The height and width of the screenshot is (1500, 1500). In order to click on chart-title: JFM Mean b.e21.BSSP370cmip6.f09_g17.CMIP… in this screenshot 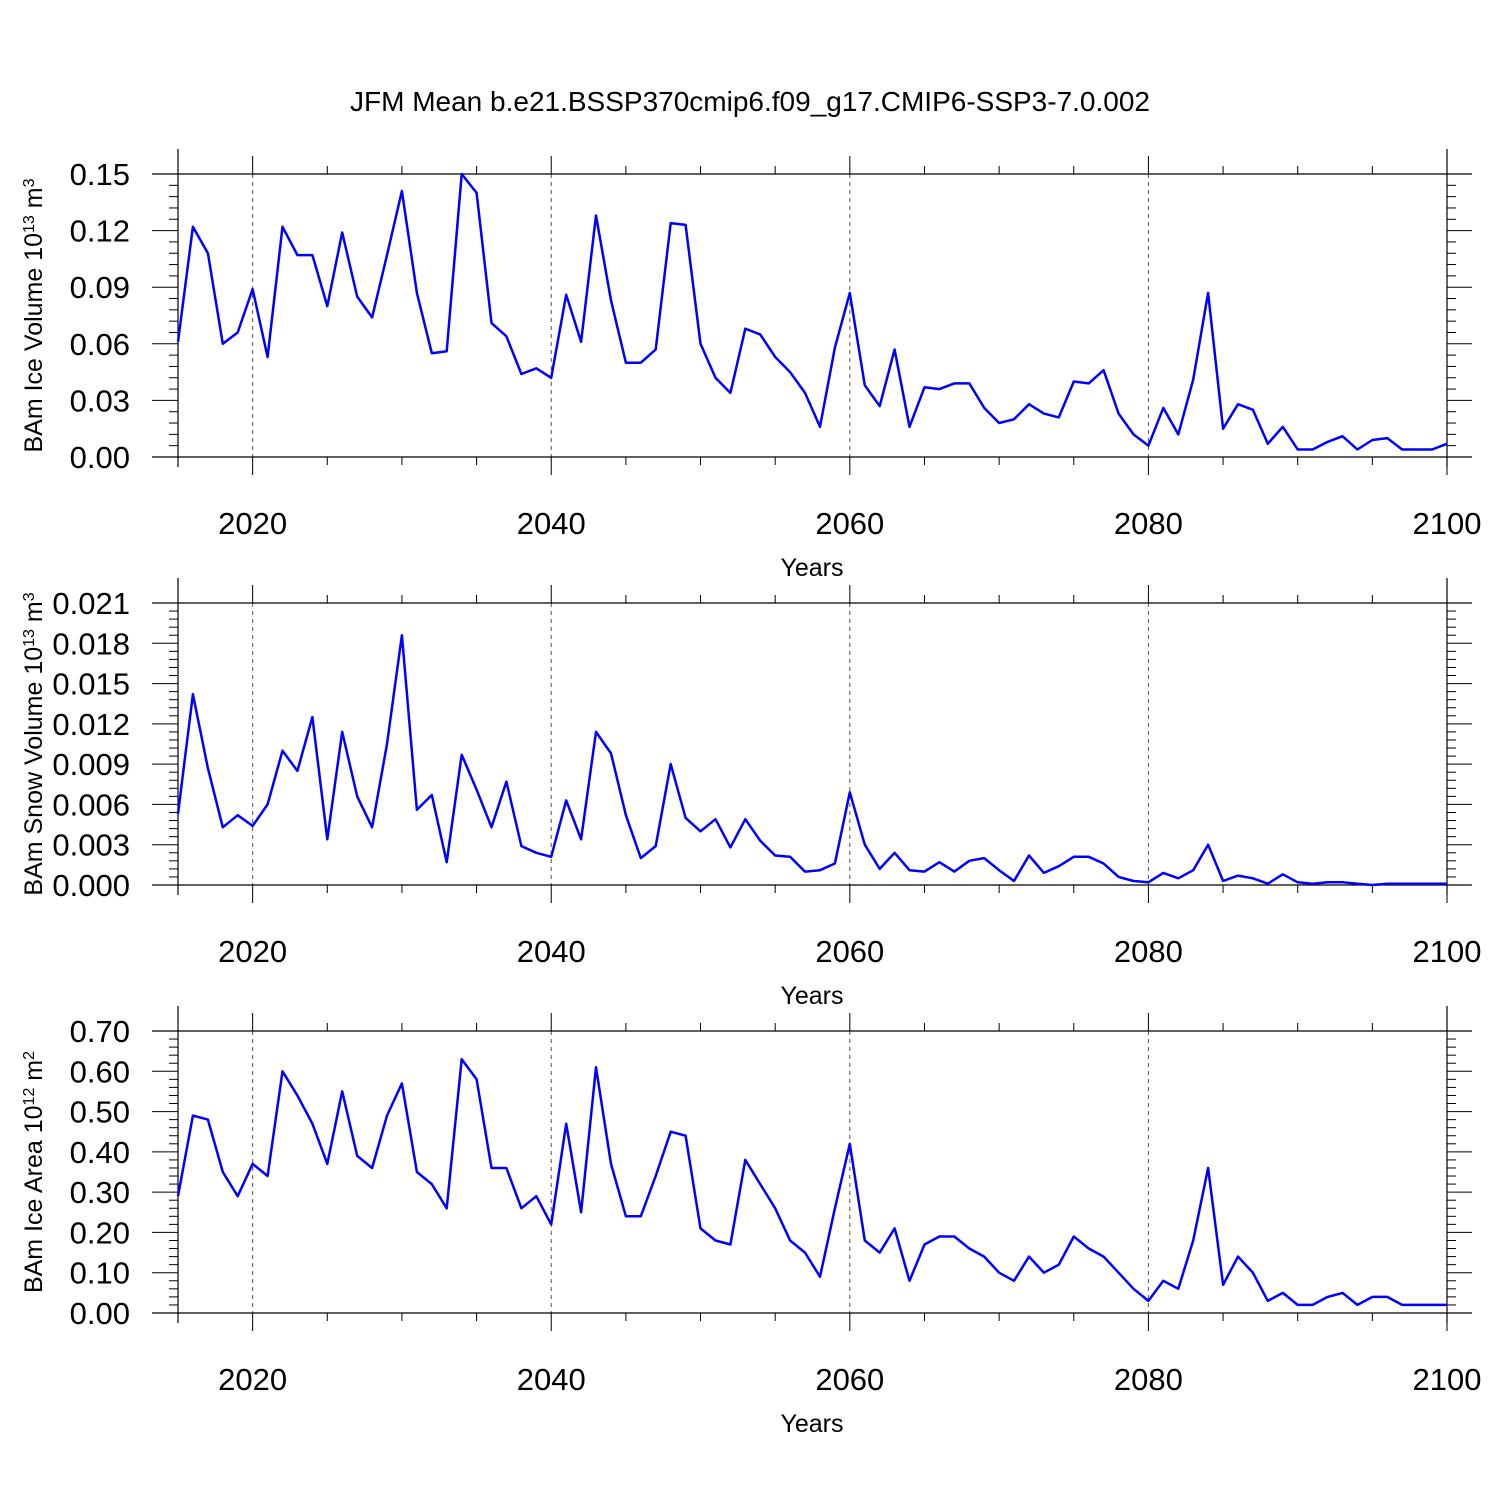, I will do `click(750, 101)`.